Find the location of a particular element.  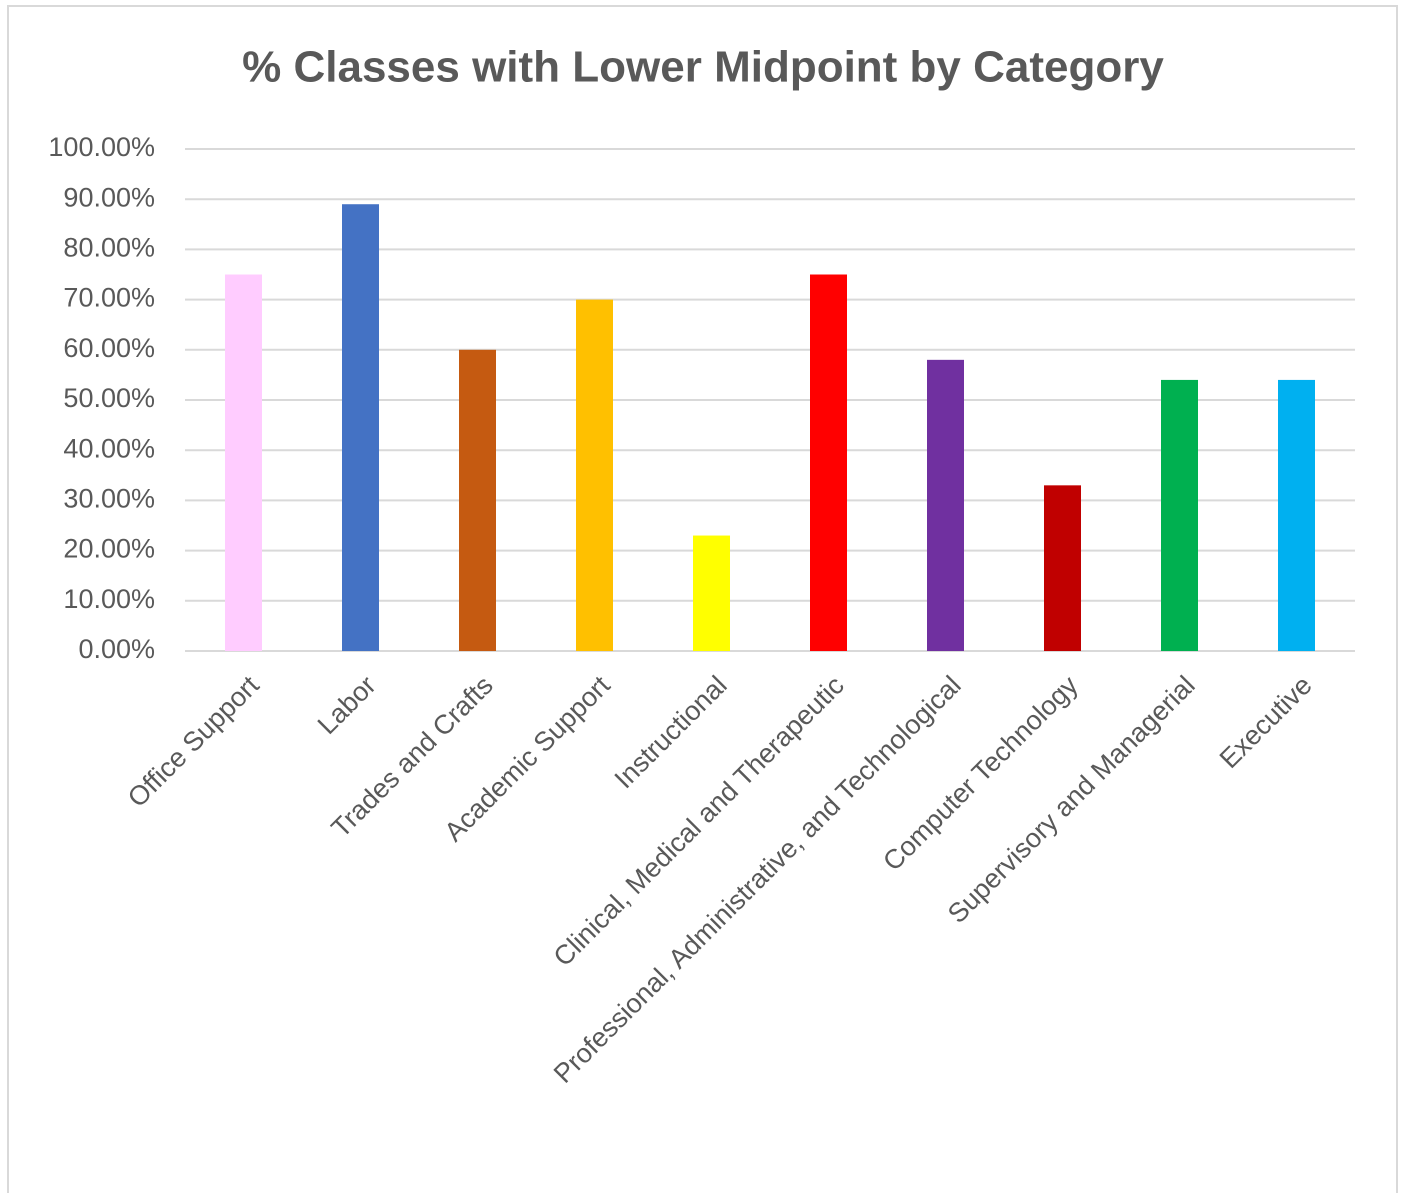

y-tick-label: 10.00% is located at coordinates (109, 599).